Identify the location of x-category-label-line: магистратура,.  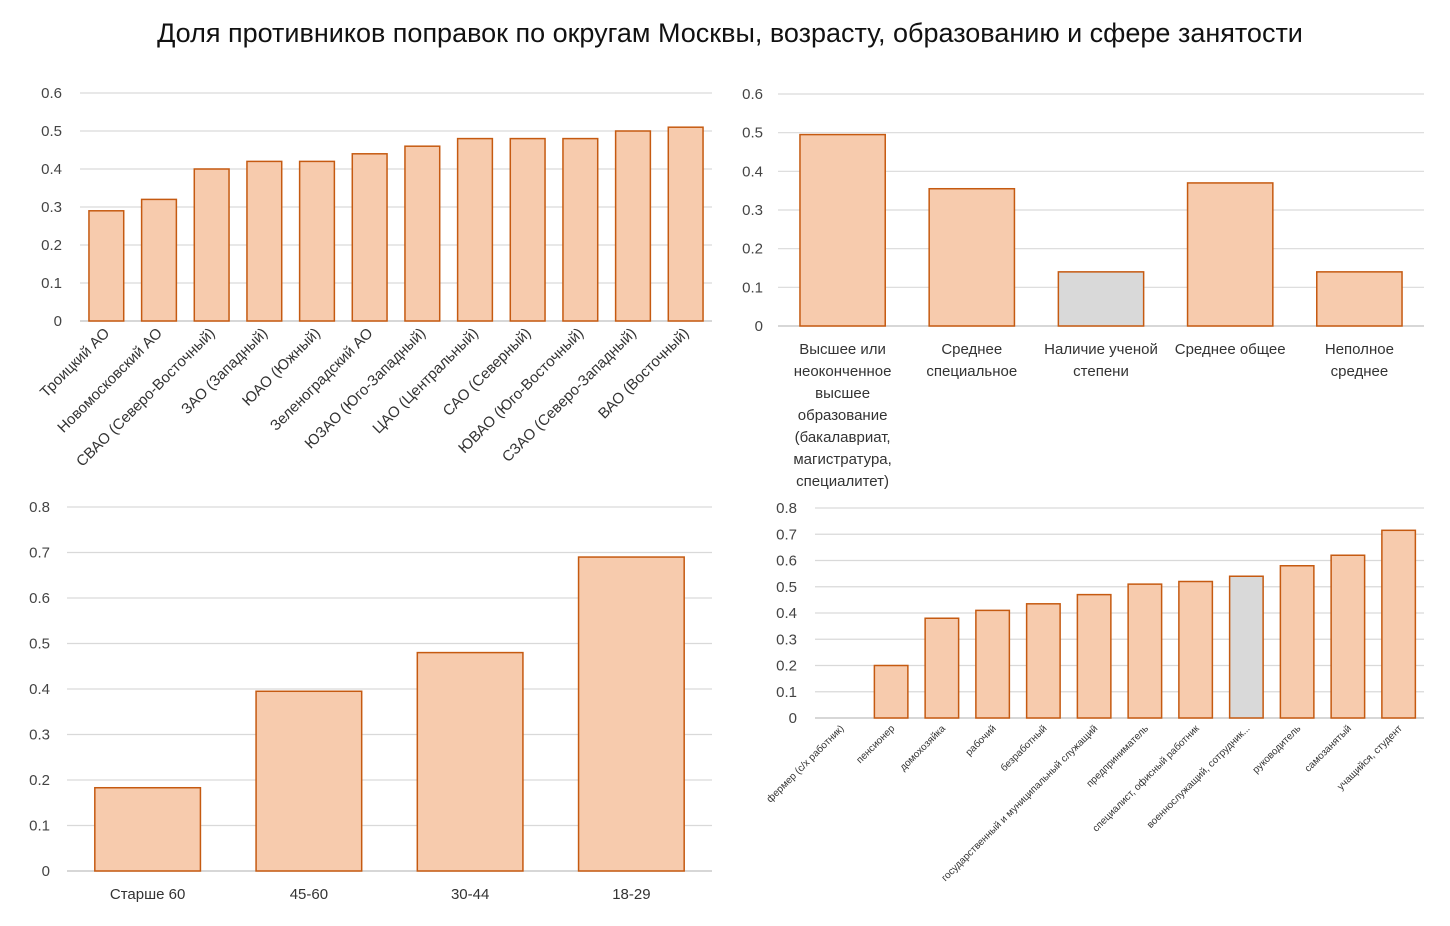
(842, 459).